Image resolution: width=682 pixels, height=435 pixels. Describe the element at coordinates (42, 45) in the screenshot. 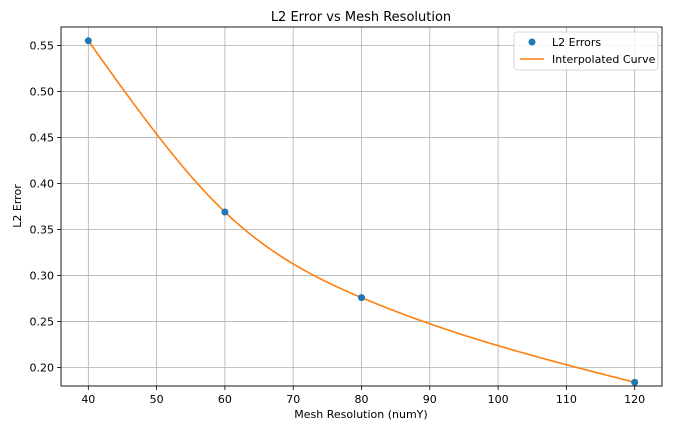

I see `y-tick-label: 0.55` at that location.